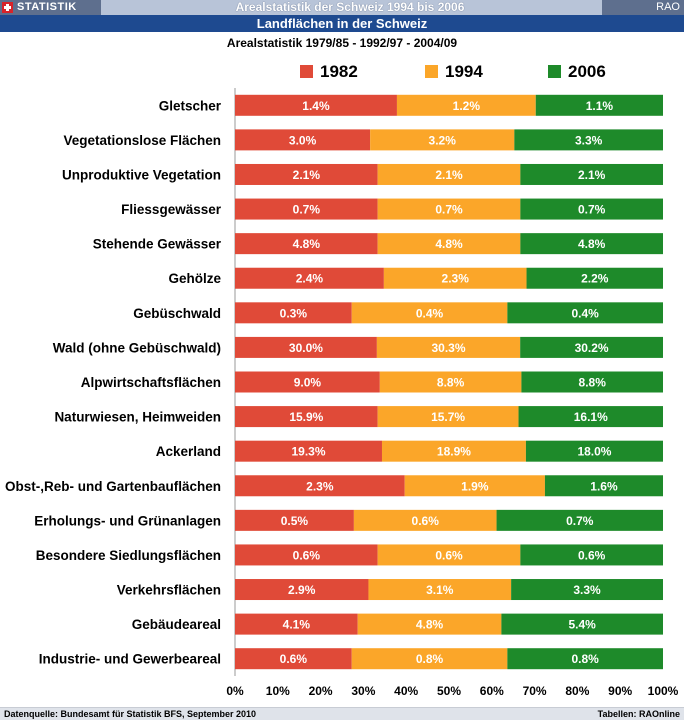 The width and height of the screenshot is (684, 720). I want to click on data-label-1994-12: 0.6%, so click(426, 521).